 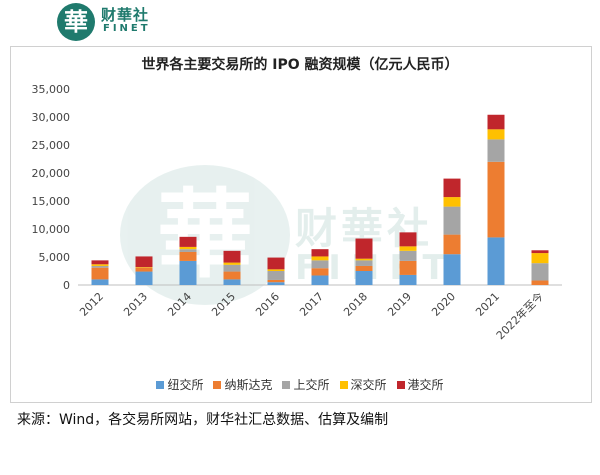 What do you see at coordinates (127, 28) in the screenshot?
I see `logo-name-en: FINET` at bounding box center [127, 28].